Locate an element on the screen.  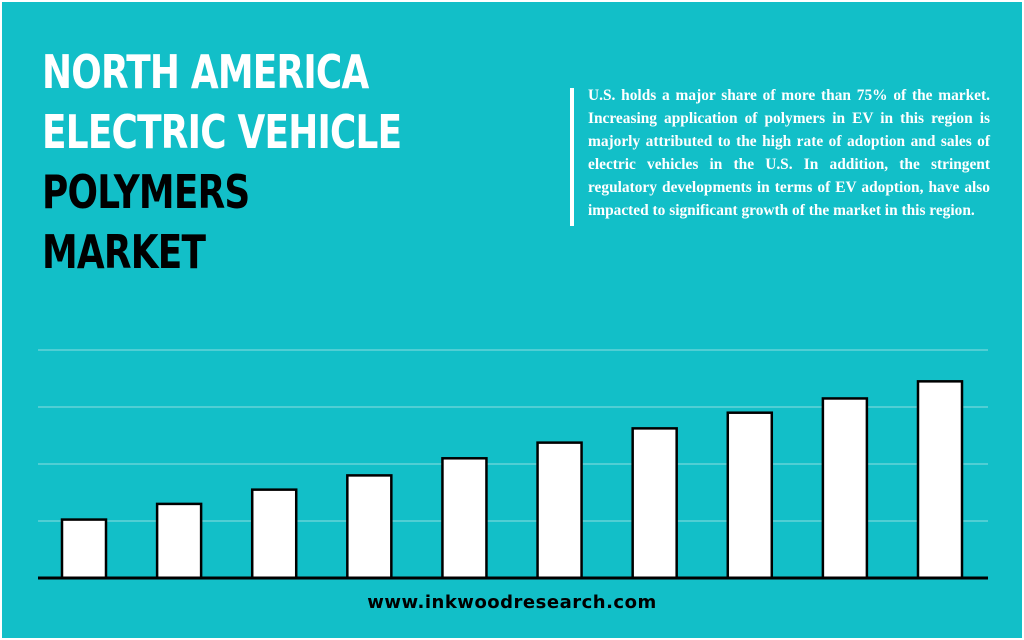
footer-website: www.inkwoodresearch.com is located at coordinates (512, 602).